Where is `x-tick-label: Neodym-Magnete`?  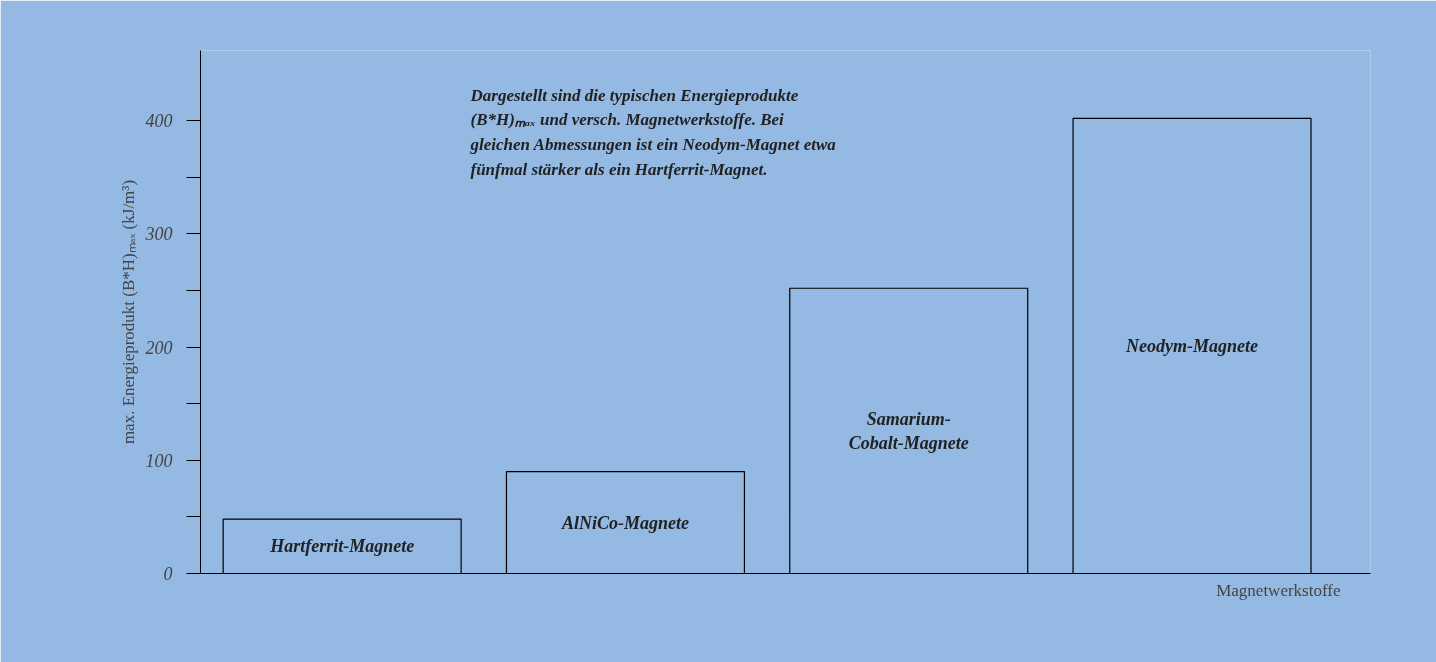
x-tick-label: Neodym-Magnete is located at coordinates (1192, 345).